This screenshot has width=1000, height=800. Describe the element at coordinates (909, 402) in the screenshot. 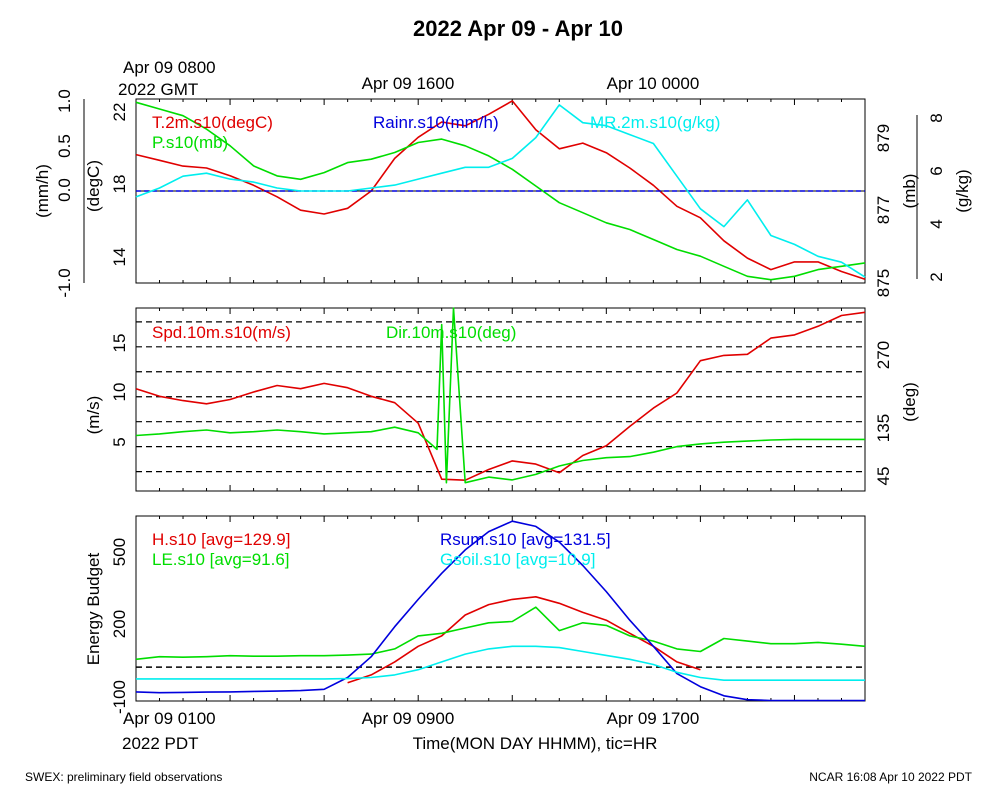

I see `p2-right-label: (deg)` at that location.